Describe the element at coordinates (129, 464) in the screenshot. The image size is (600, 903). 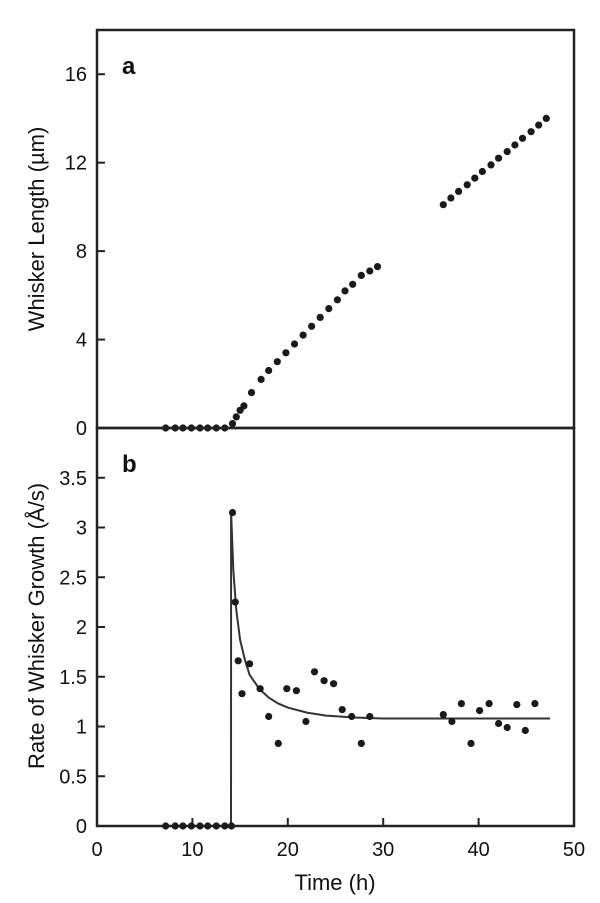
I see `panel-b-letter: b` at that location.